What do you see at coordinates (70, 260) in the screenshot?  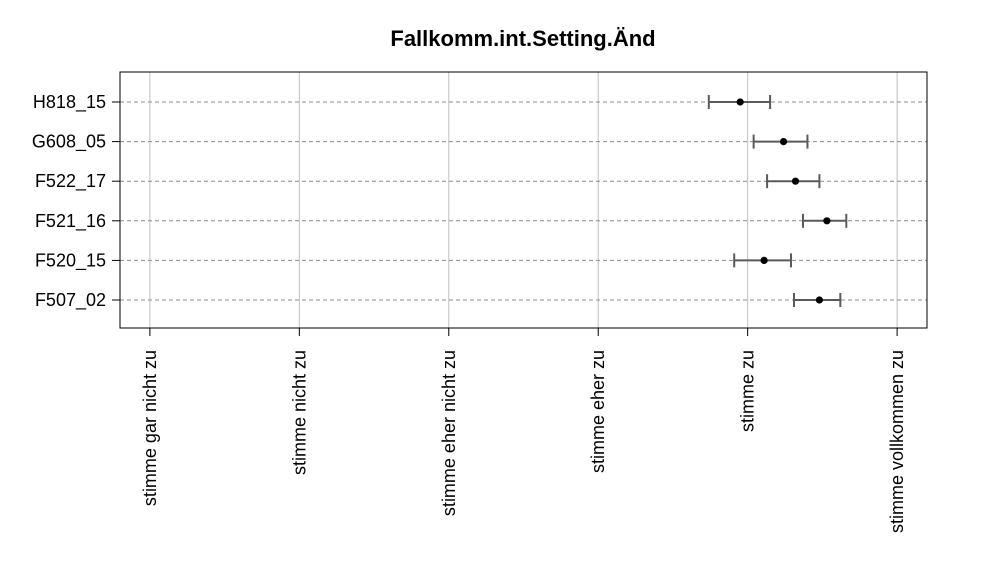 I see `y-tick-label: F520_15` at bounding box center [70, 260].